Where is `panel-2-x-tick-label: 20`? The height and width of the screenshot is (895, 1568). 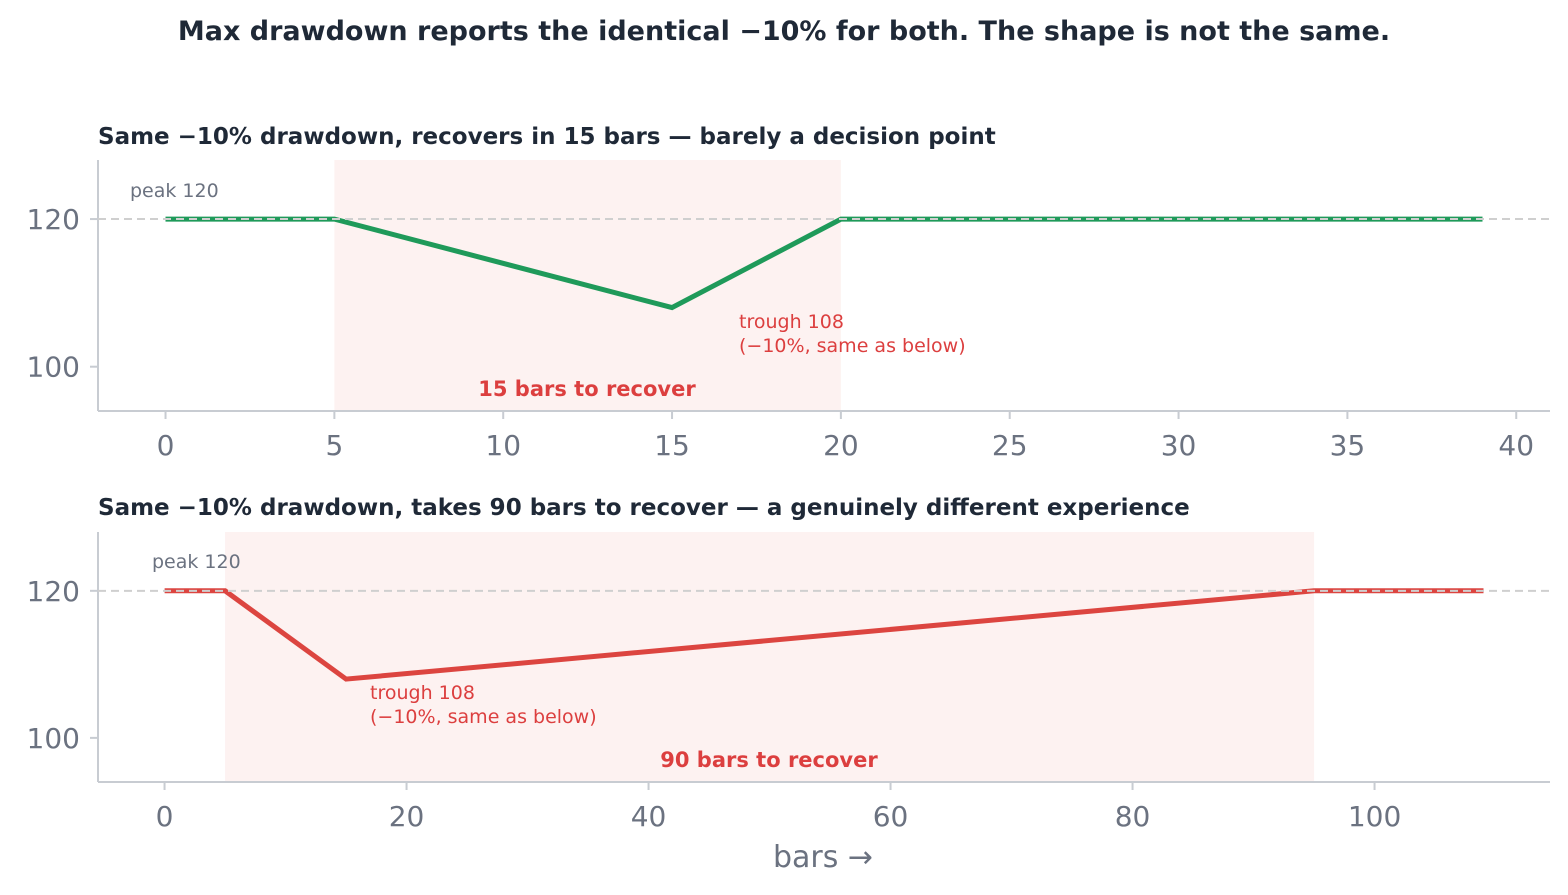 panel-2-x-tick-label: 20 is located at coordinates (407, 816).